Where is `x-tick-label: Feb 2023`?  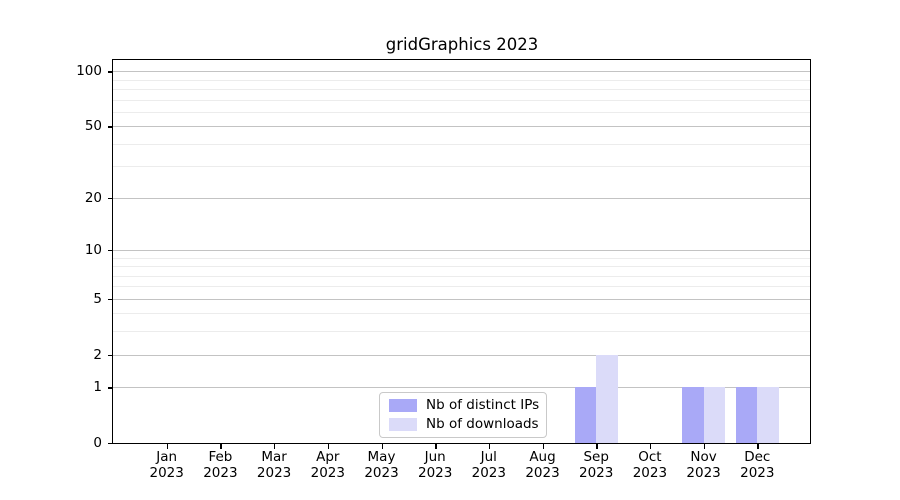
x-tick-label: Feb 2023 is located at coordinates (220, 465).